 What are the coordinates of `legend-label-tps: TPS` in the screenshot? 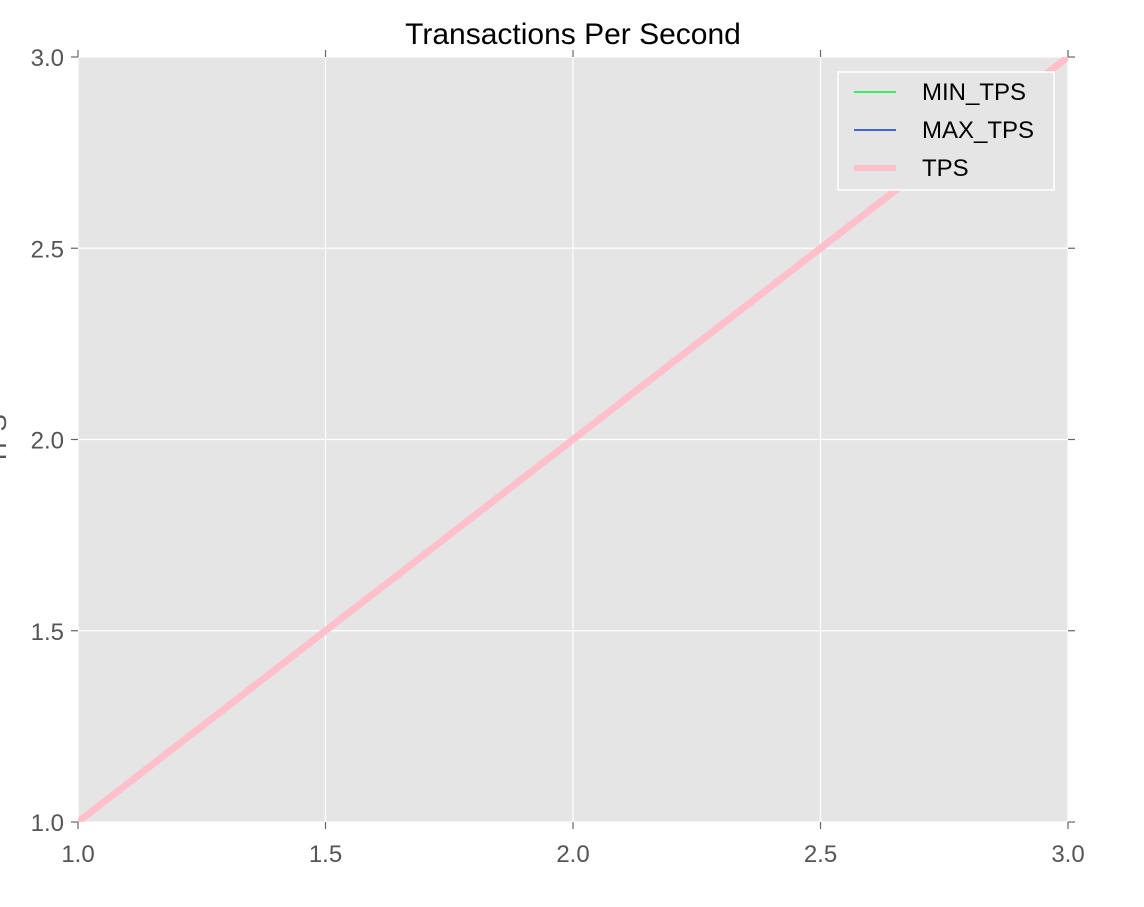 It's located at (945, 168).